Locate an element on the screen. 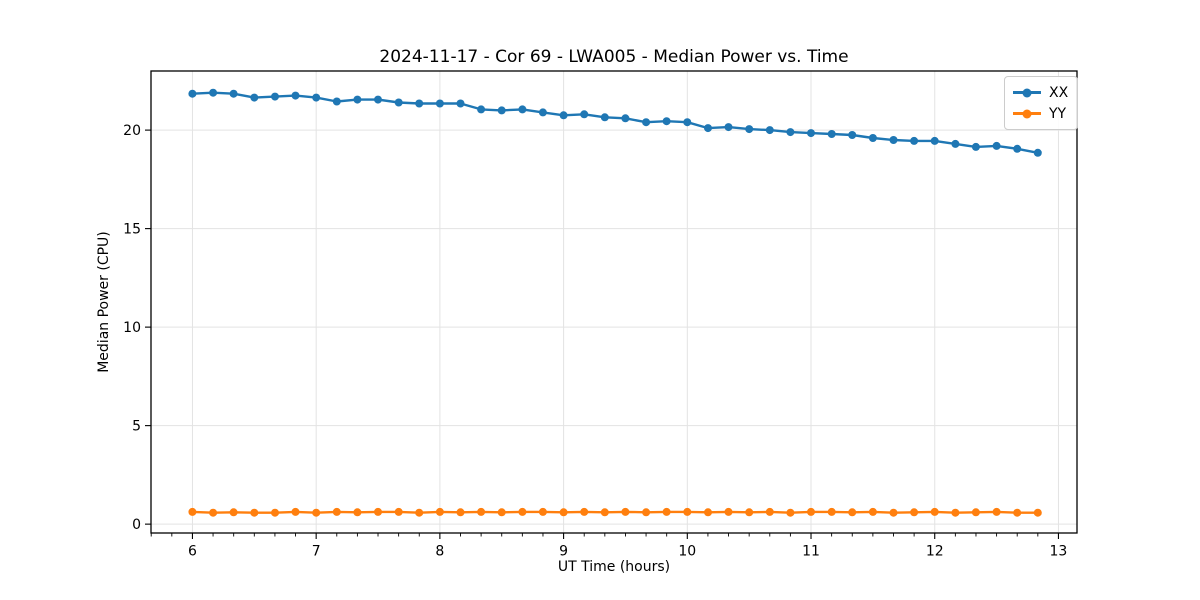 This screenshot has height=600, width=1200. legend-item-yy: YY is located at coordinates (1040, 113).